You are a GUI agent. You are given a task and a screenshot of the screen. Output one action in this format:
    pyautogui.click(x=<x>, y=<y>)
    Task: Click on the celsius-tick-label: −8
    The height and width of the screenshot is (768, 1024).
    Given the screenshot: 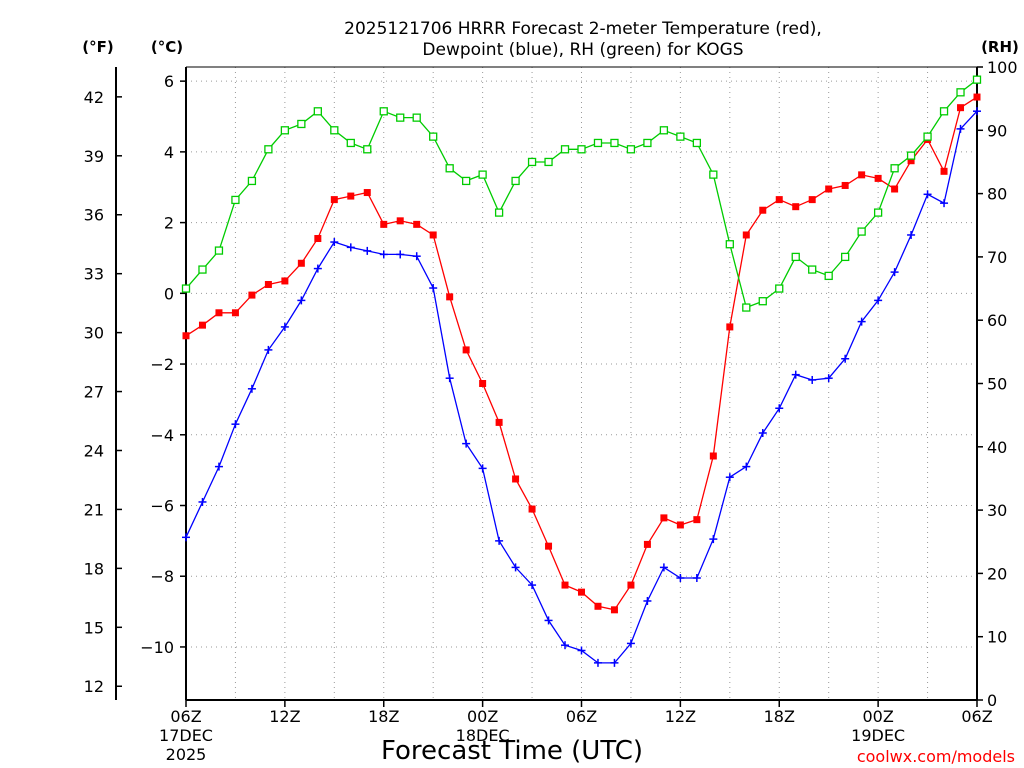 What is the action you would take?
    pyautogui.click(x=162, y=576)
    